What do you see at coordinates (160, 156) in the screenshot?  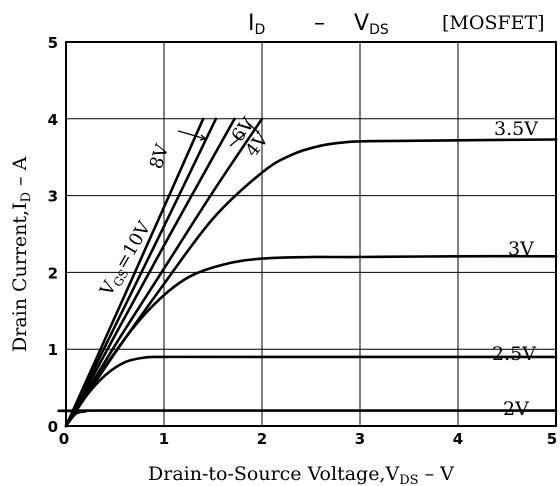 I see `label-8v: 8V` at bounding box center [160, 156].